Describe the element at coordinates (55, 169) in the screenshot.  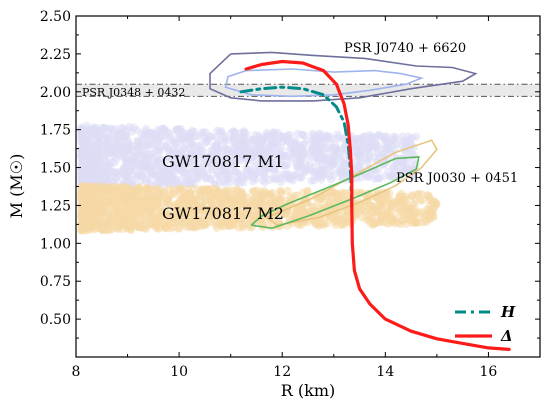
I see `y-tick-label: 1.50` at that location.